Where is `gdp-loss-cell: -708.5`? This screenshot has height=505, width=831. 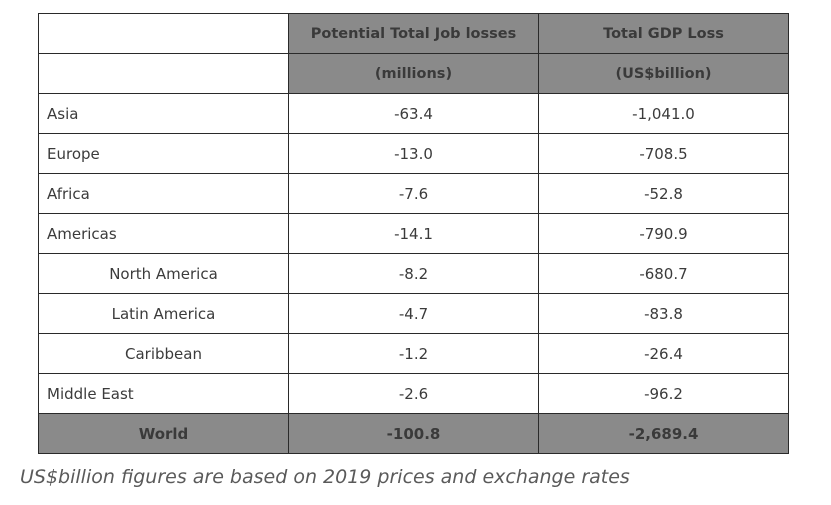
gdp-loss-cell: -708.5 is located at coordinates (663, 153).